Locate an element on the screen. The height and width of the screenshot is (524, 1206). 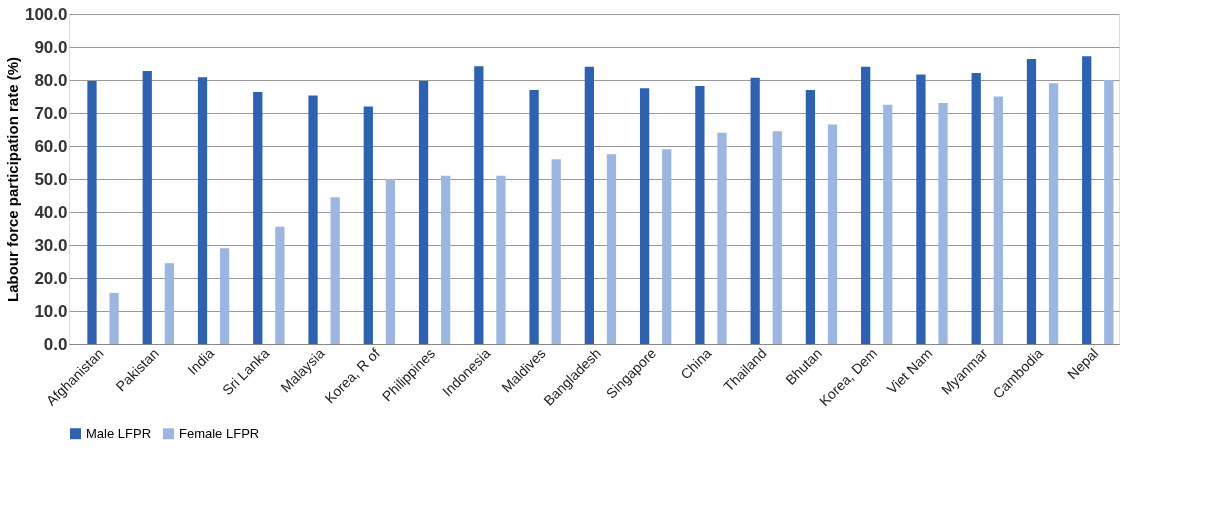
y-tick-label: 10.0 is located at coordinates (51, 311).